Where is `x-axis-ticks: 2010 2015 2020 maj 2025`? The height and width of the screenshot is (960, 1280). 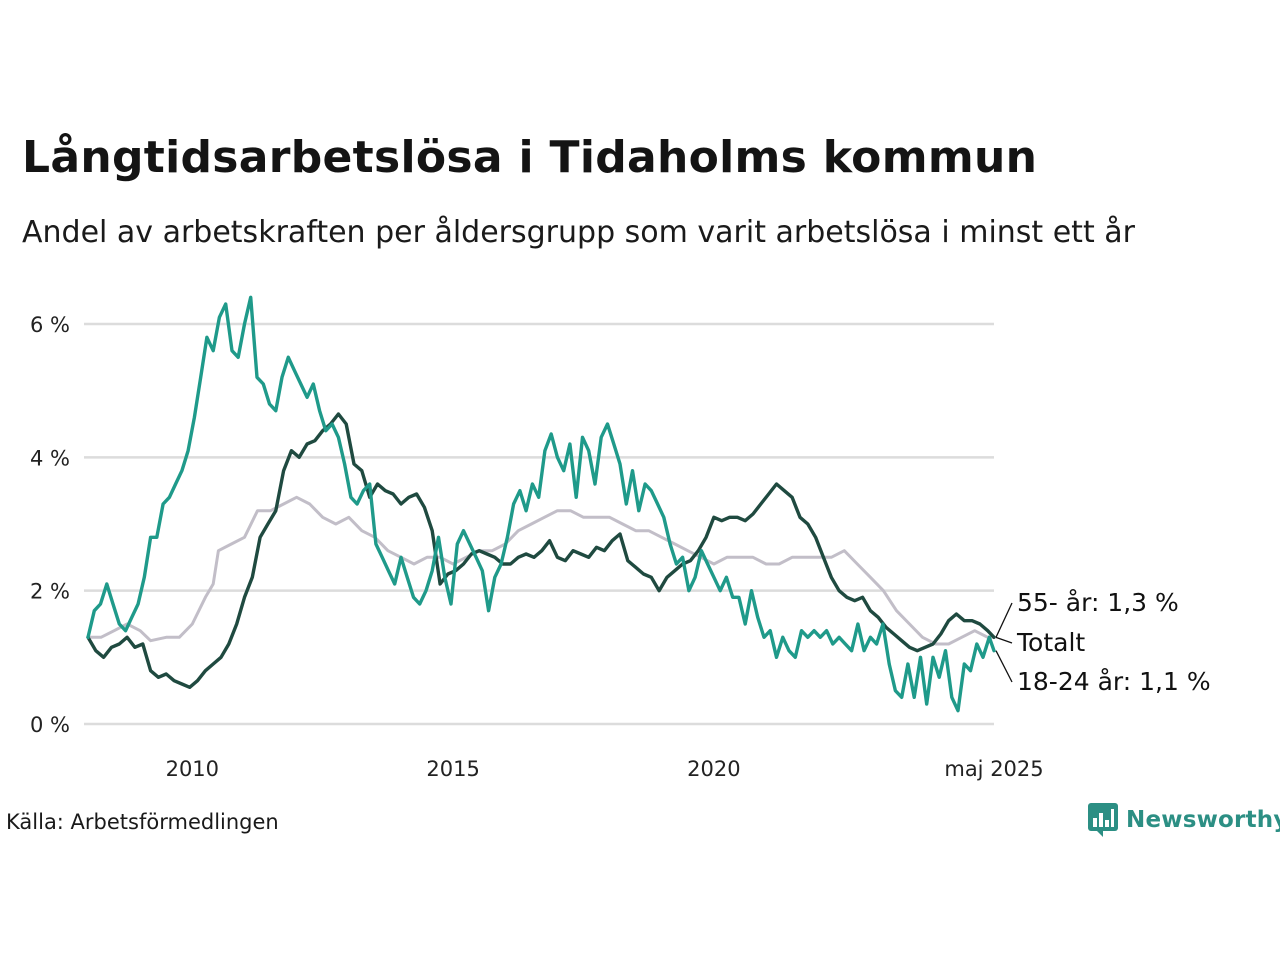 x-axis-ticks: 2010 2015 2020 maj 2025 is located at coordinates (605, 769).